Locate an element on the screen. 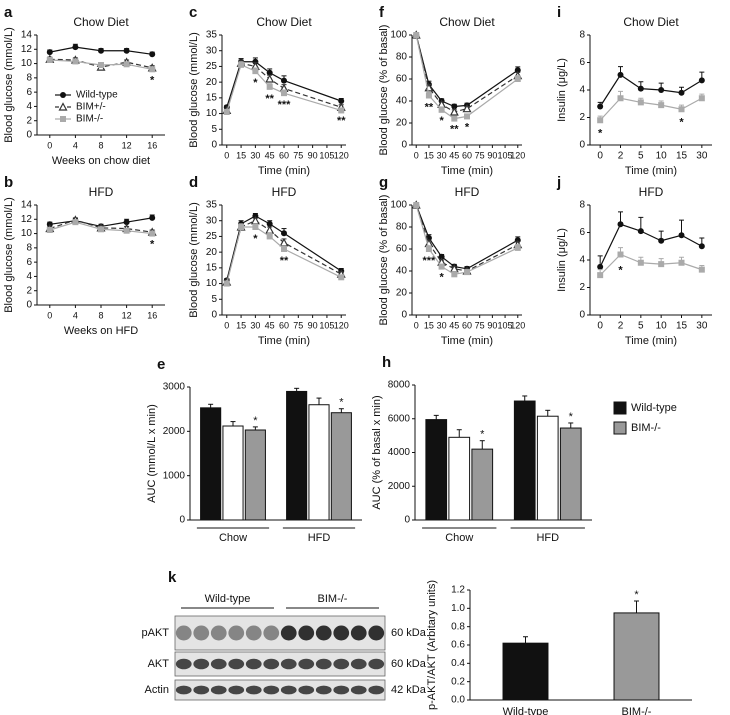  x-tick-label: 12 is located at coordinates (127, 145).